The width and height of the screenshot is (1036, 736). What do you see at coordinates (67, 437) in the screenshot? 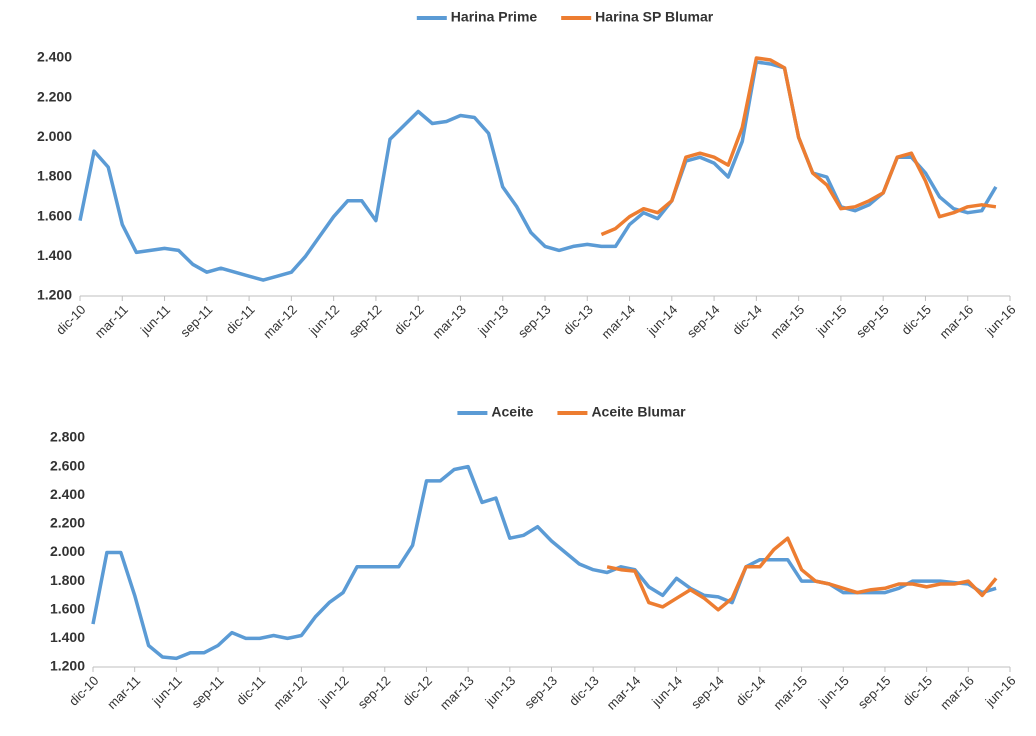
I see `y-tick-label: 2.800` at bounding box center [67, 437].